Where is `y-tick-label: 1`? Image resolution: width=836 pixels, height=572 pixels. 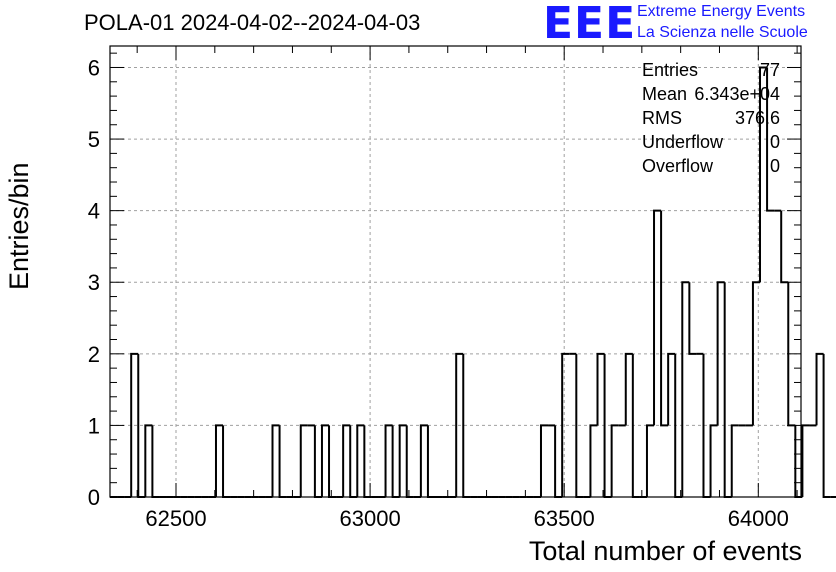 y-tick-label: 1 is located at coordinates (94, 425).